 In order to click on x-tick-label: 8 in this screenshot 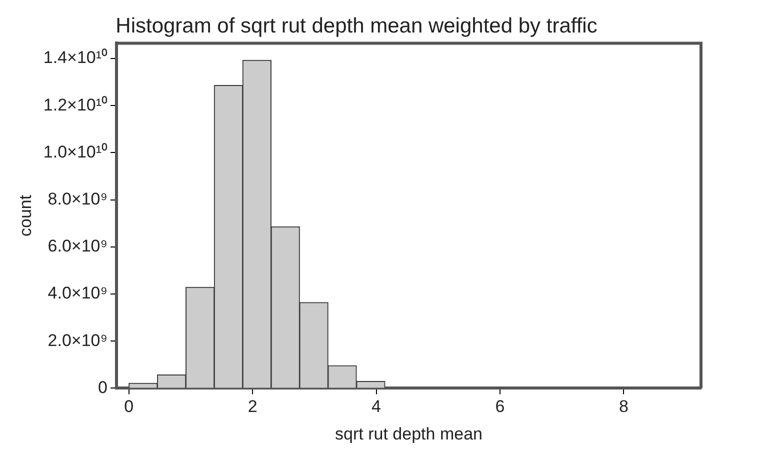, I will do `click(623, 406)`.